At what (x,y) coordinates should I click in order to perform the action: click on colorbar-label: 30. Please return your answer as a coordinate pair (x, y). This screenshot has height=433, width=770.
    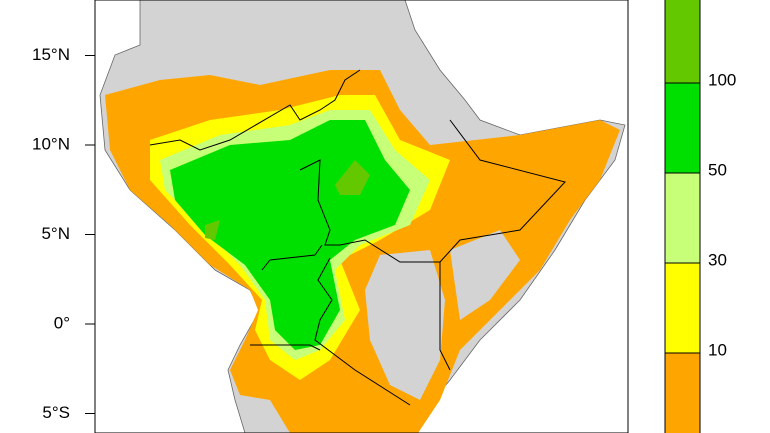
    Looking at the image, I should click on (717, 259).